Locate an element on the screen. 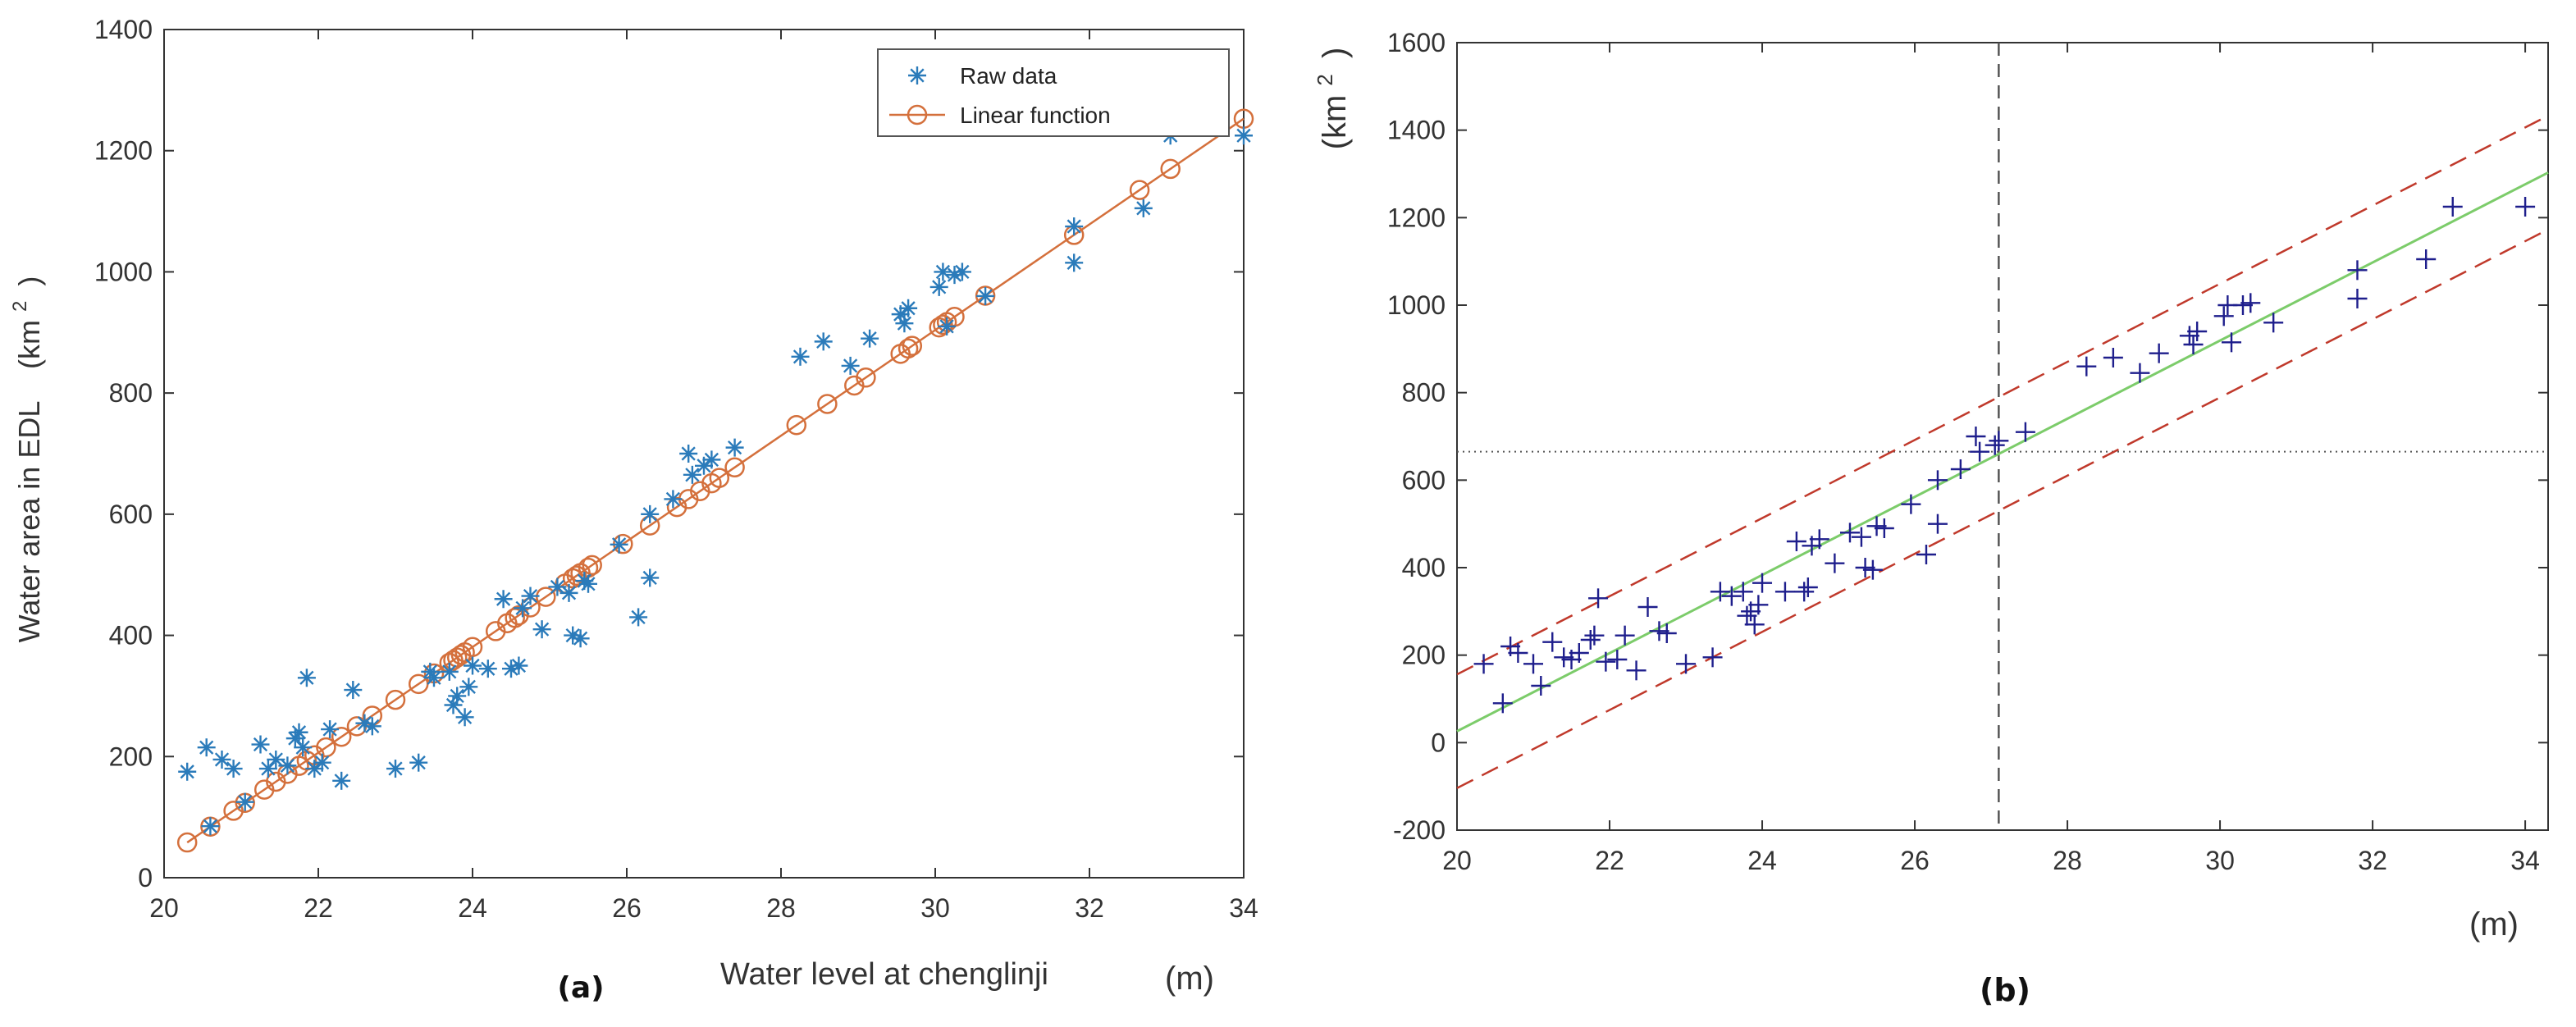 The image size is (2576, 1027). x-tick-label-a: 28 is located at coordinates (781, 908).